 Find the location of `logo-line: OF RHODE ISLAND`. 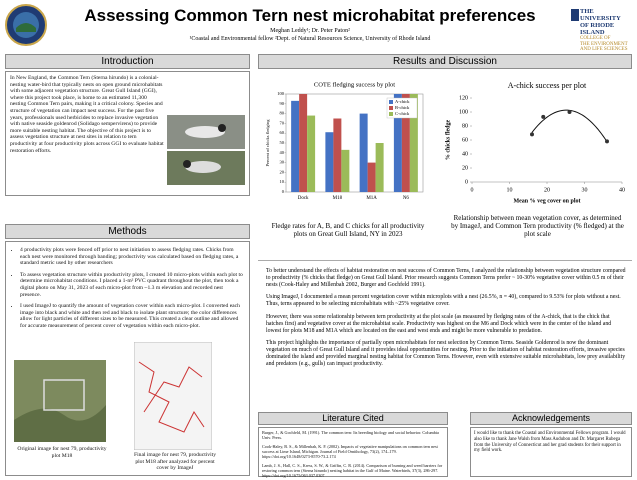

logo-line: OF RHODE ISLAND is located at coordinates (597, 29).